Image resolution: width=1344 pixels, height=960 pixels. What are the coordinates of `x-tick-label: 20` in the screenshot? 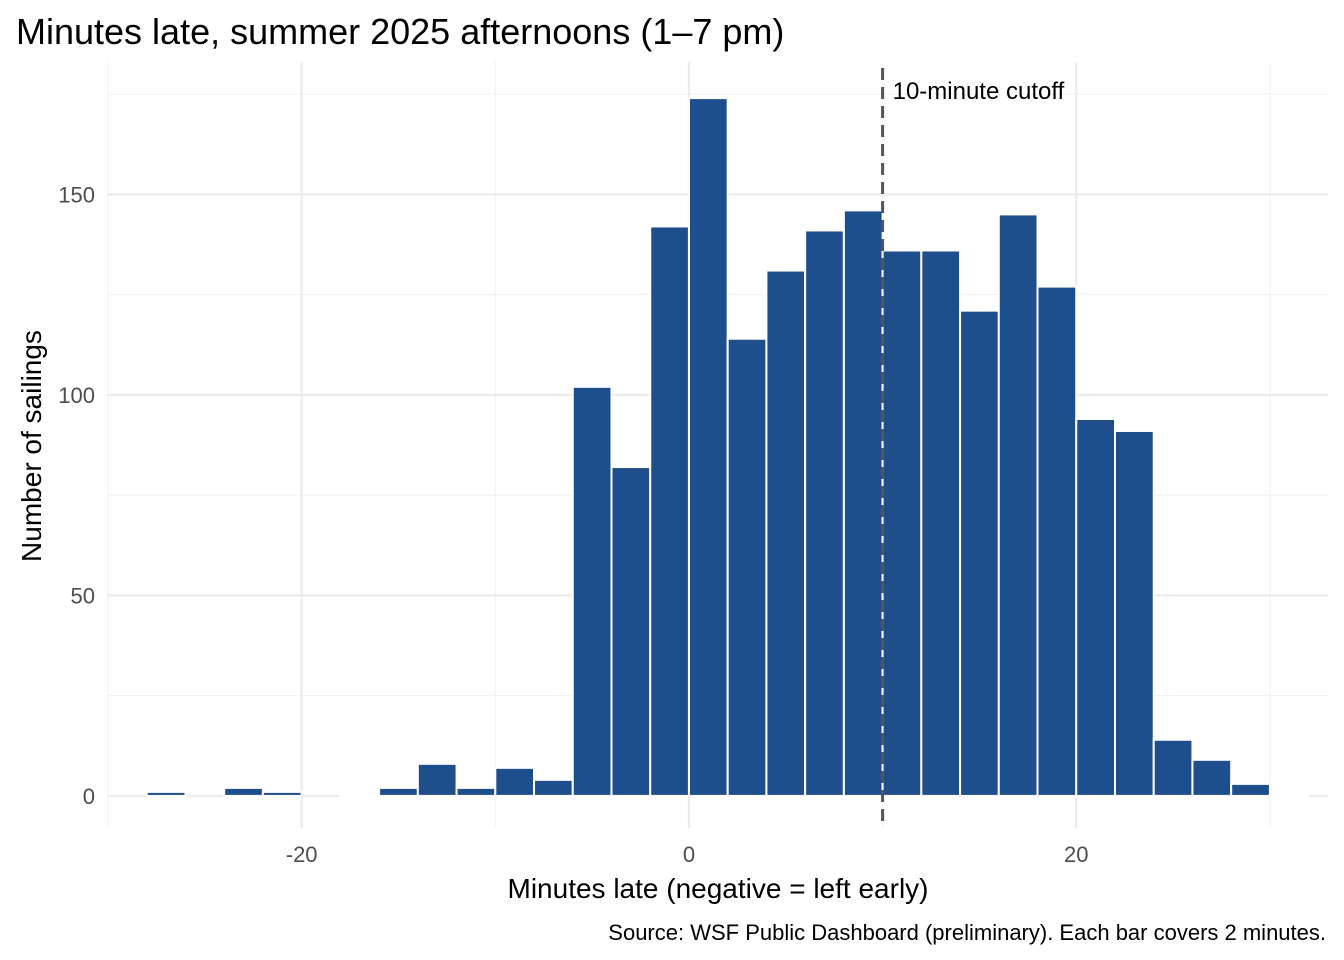 It's located at (1076, 854).